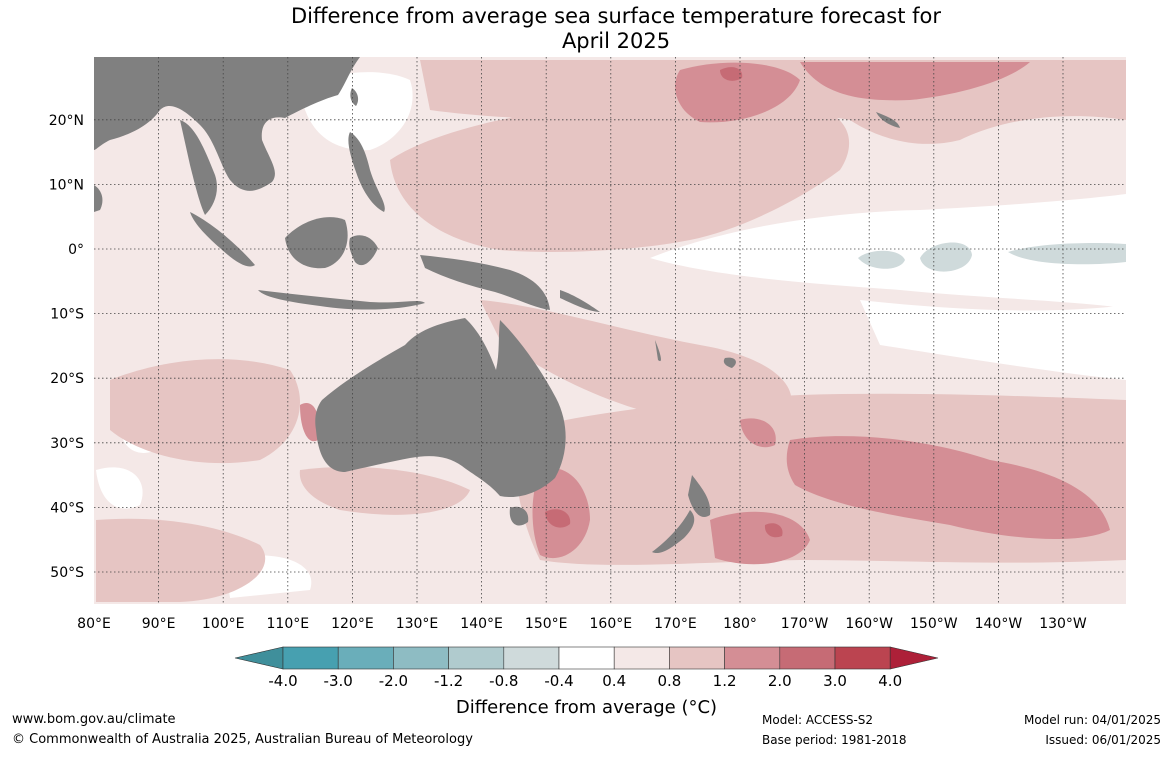 The height and width of the screenshot is (770, 1173). What do you see at coordinates (67, 508) in the screenshot?
I see `latitude-tick-label: 40°S` at bounding box center [67, 508].